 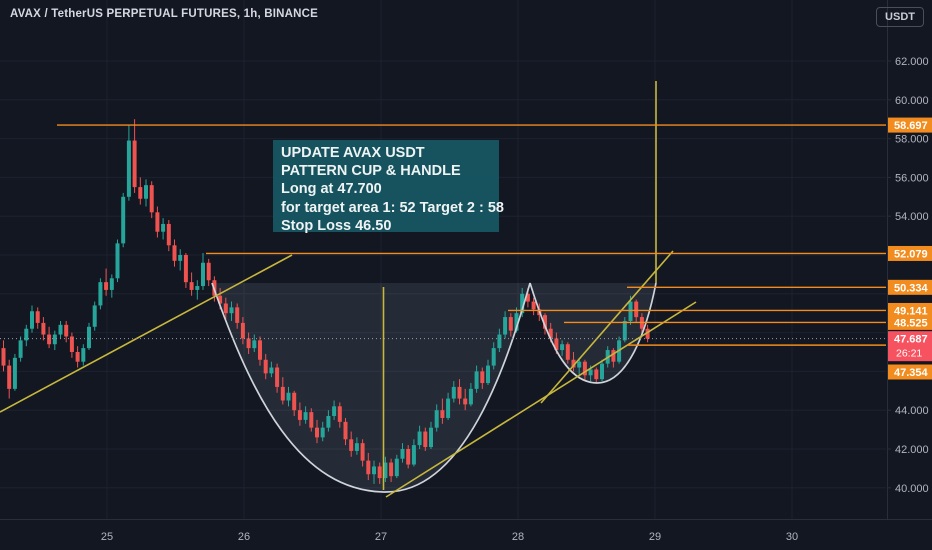 I want to click on current-price-text: 47.687, so click(x=911, y=340).